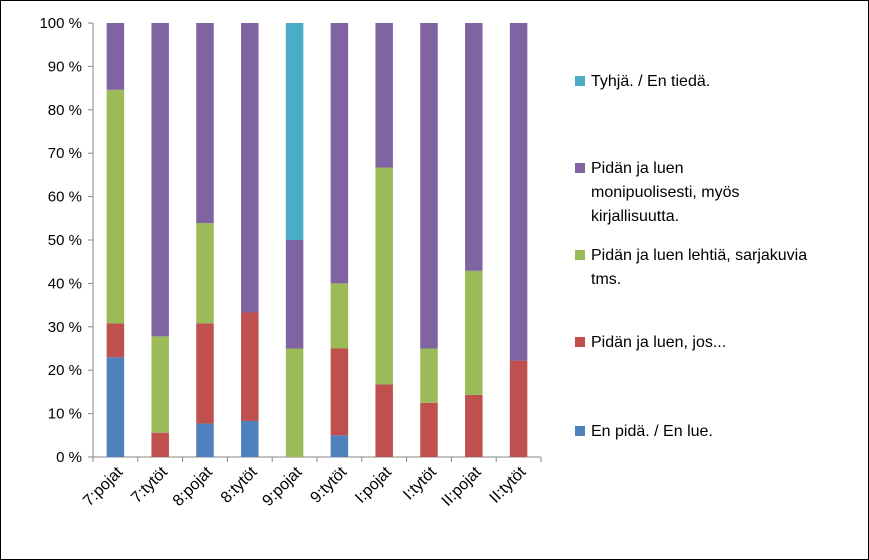 The image size is (869, 560). What do you see at coordinates (65, 327) in the screenshot?
I see `y-tick-label: 30 %` at bounding box center [65, 327].